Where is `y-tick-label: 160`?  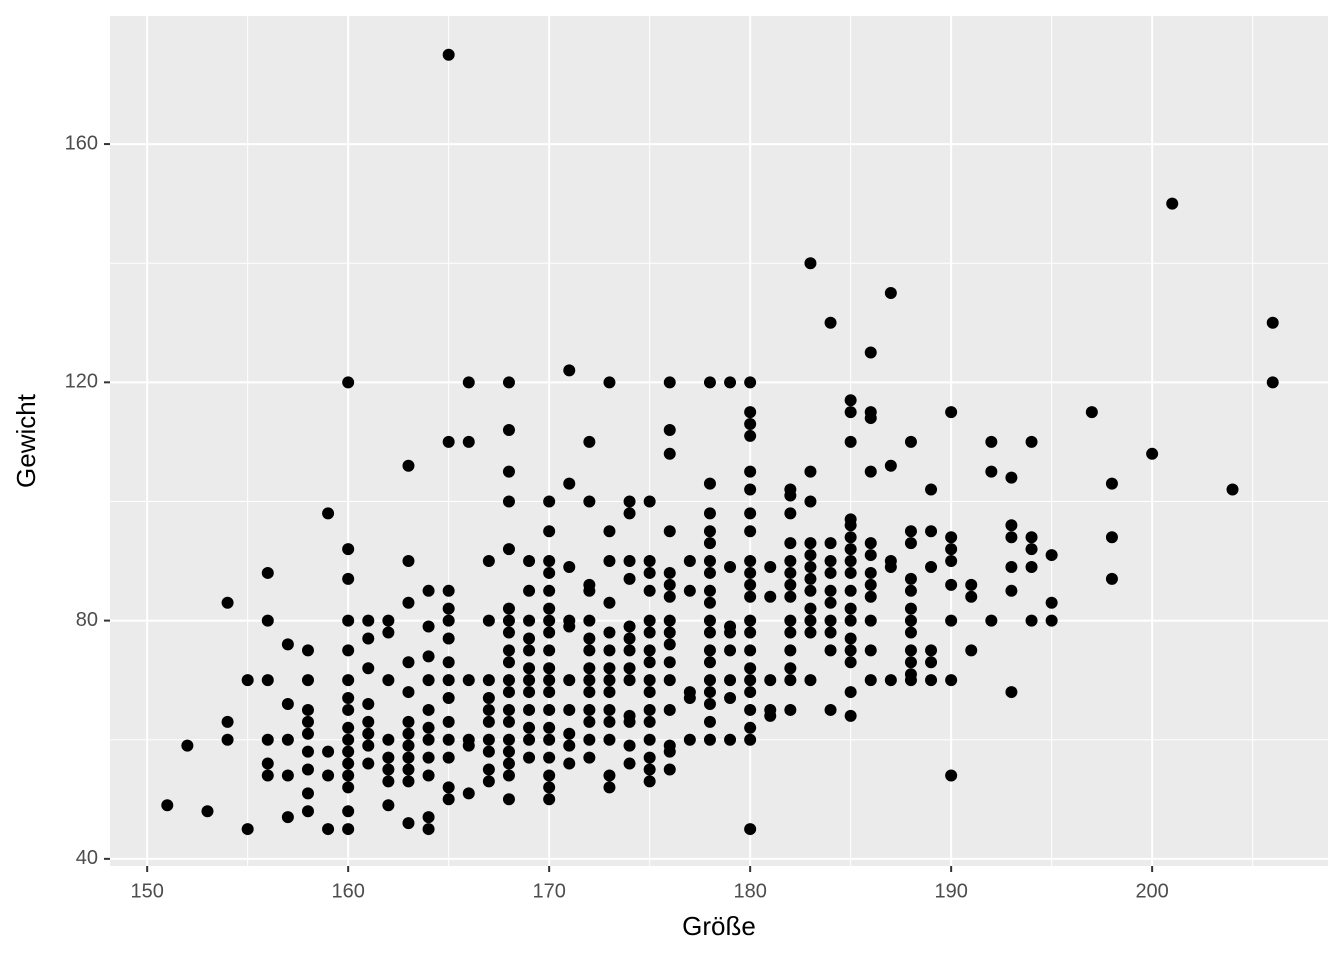 y-tick-label: 160 is located at coordinates (81, 143).